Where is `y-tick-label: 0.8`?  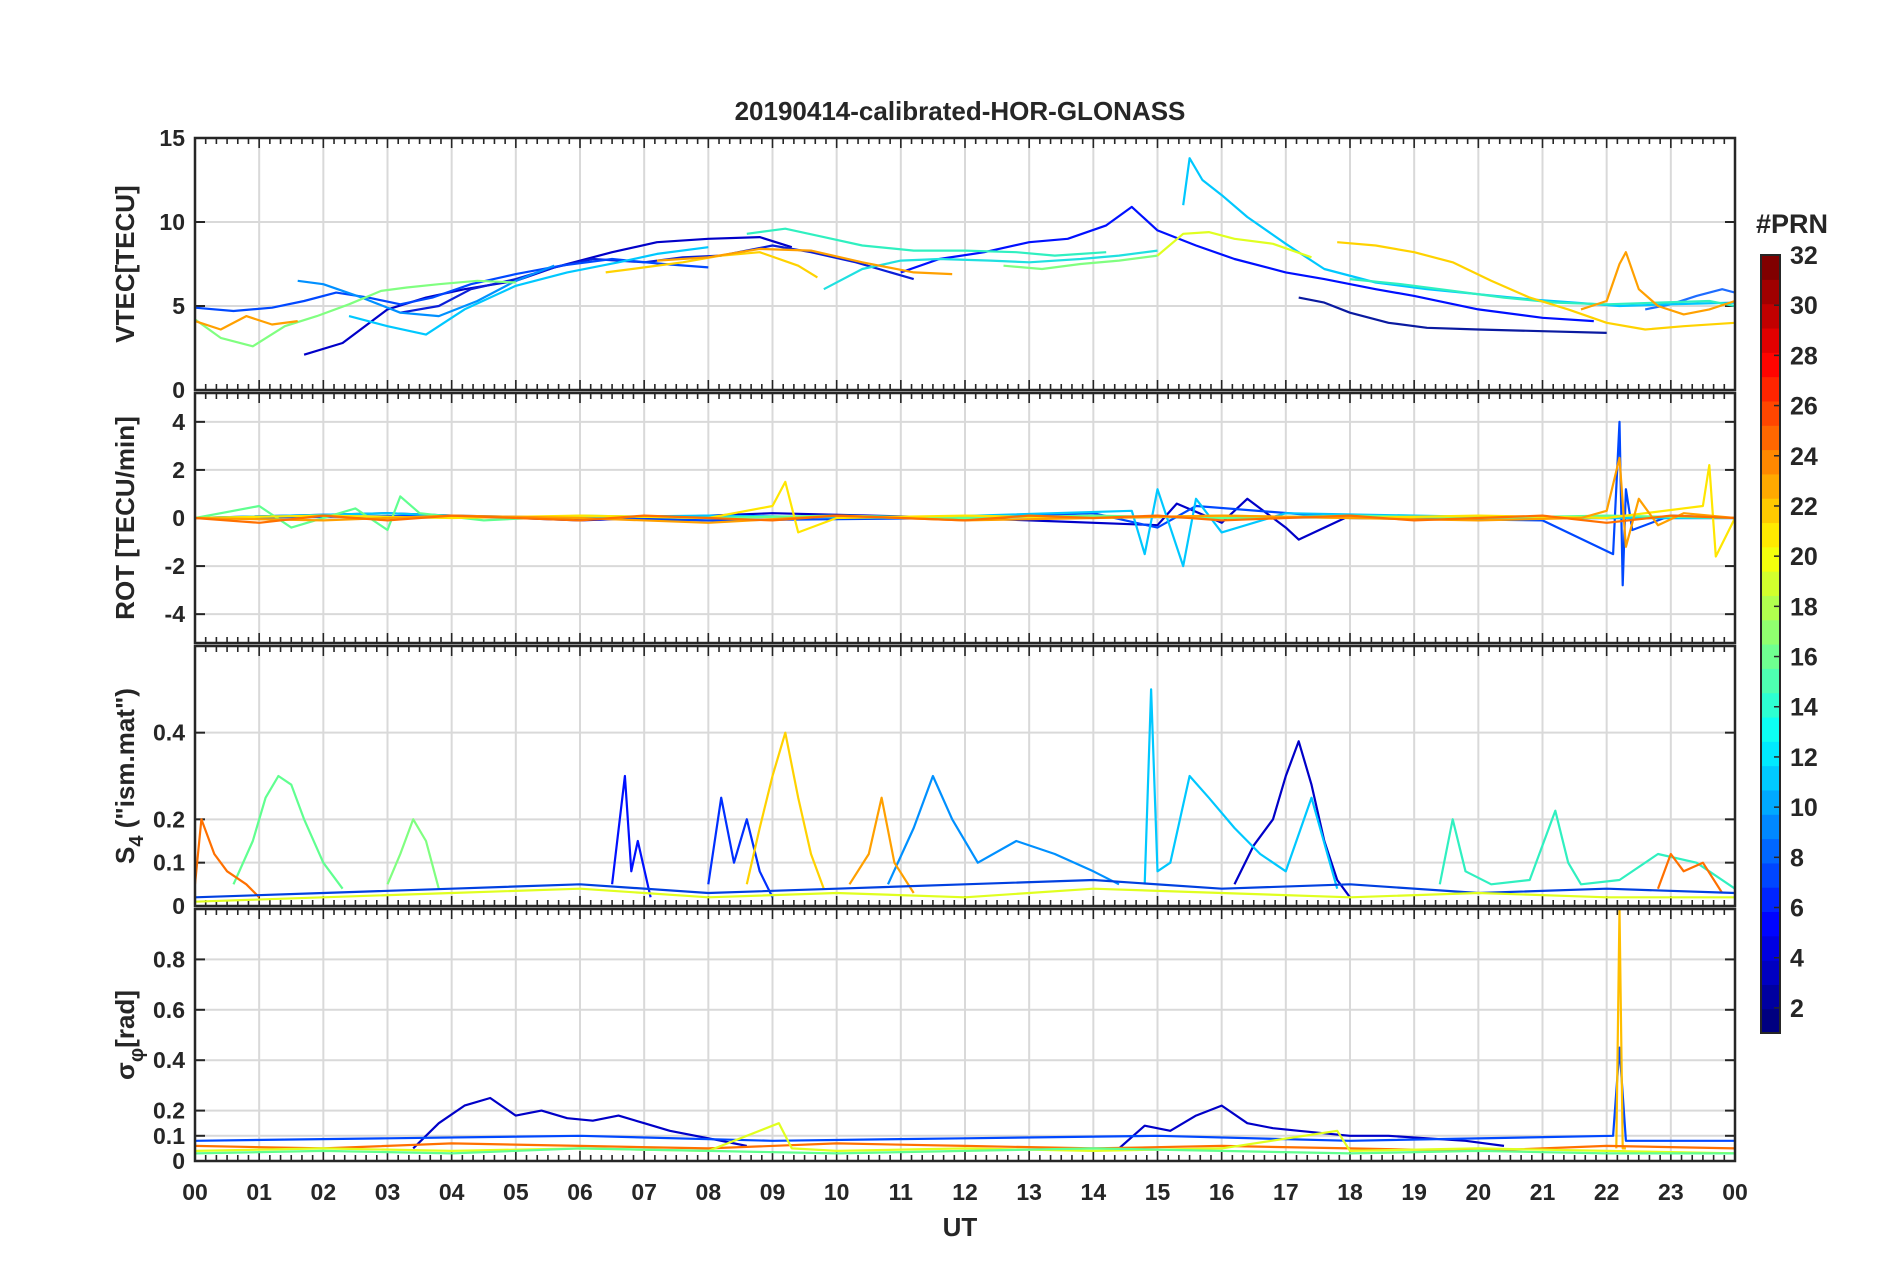 y-tick-label: 0.8 is located at coordinates (169, 959).